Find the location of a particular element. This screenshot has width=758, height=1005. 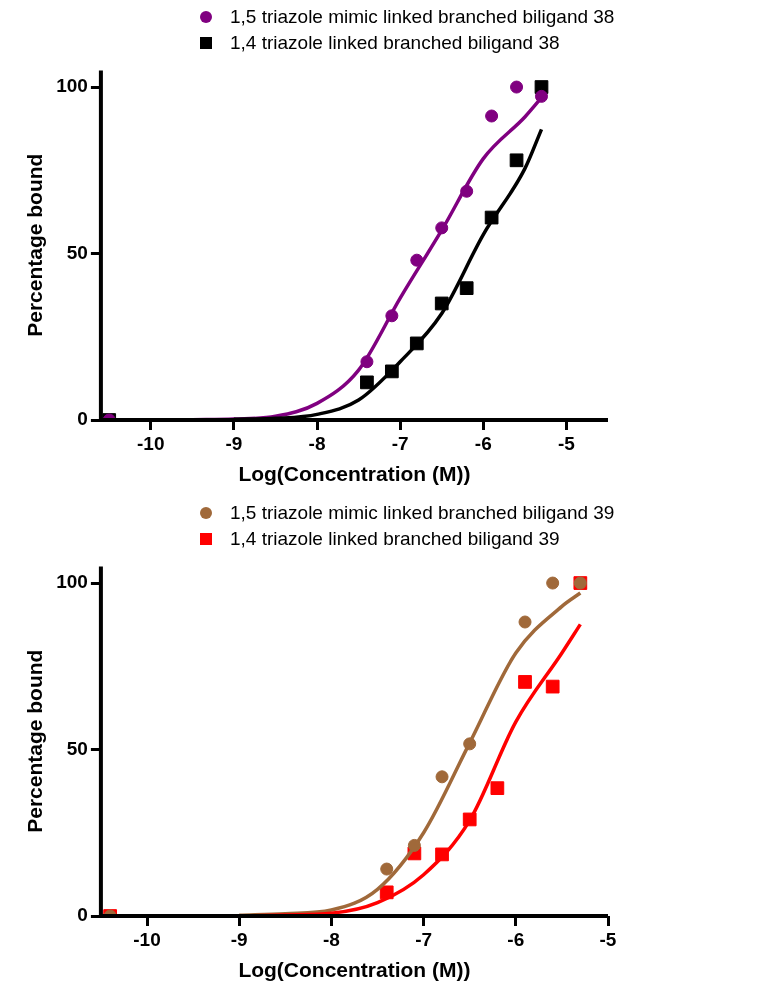

legend-label: 1,4 triazole linked branched biligand 38 is located at coordinates (395, 43).